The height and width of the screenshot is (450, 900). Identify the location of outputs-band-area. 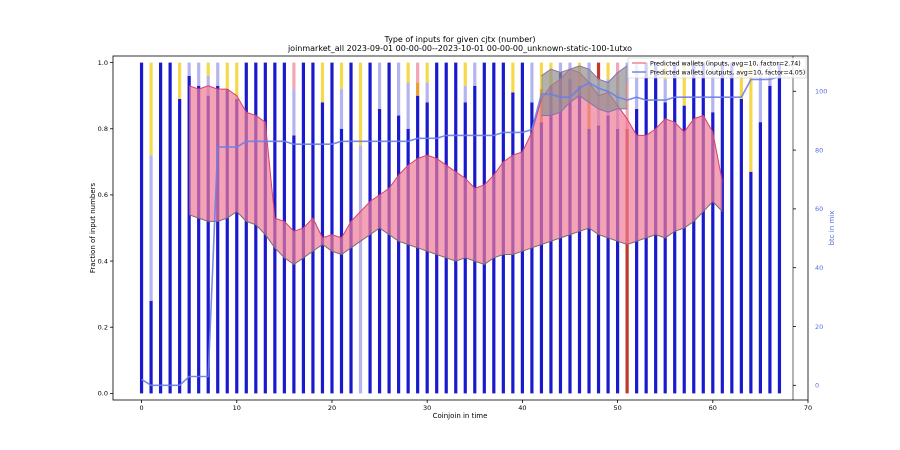
(584, 90).